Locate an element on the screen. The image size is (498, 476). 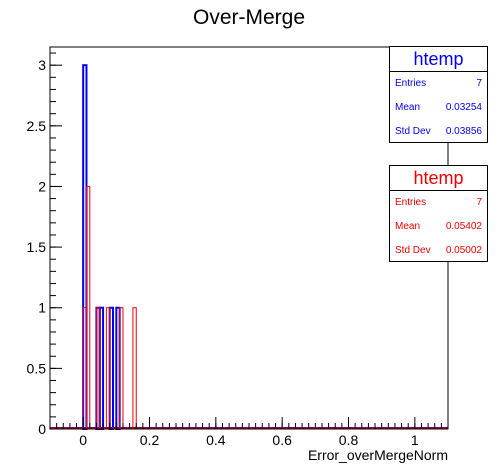
y-tick-label: 0.5 is located at coordinates (37, 368).